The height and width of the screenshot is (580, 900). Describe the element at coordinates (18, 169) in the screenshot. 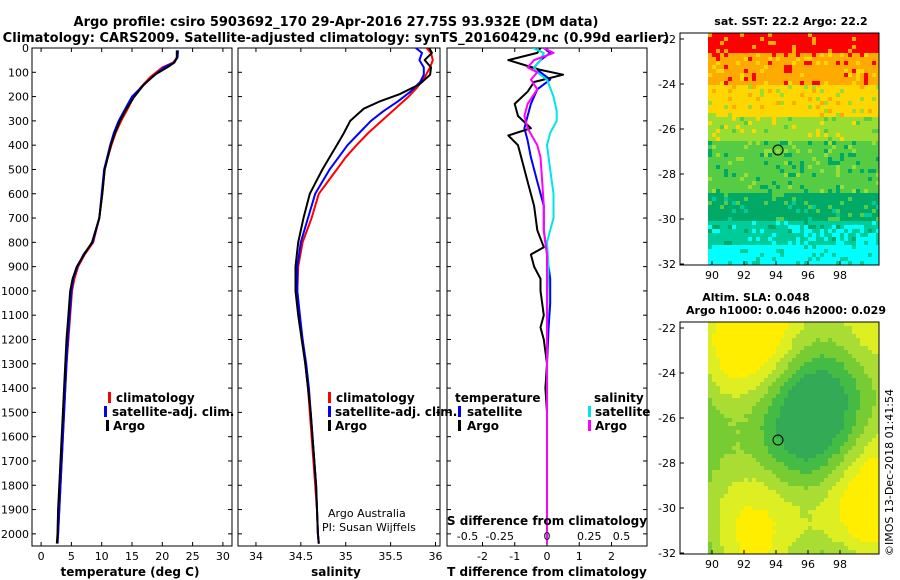

I see `y-tick-label: 500` at that location.